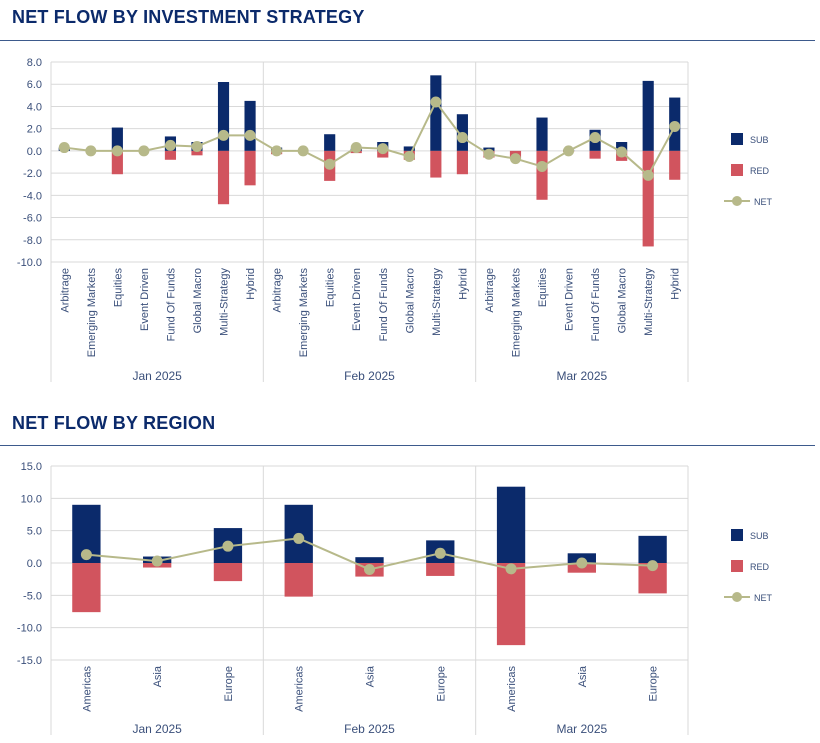  Describe the element at coordinates (32, 219) in the screenshot. I see `y-tick-label: -6.0` at that location.